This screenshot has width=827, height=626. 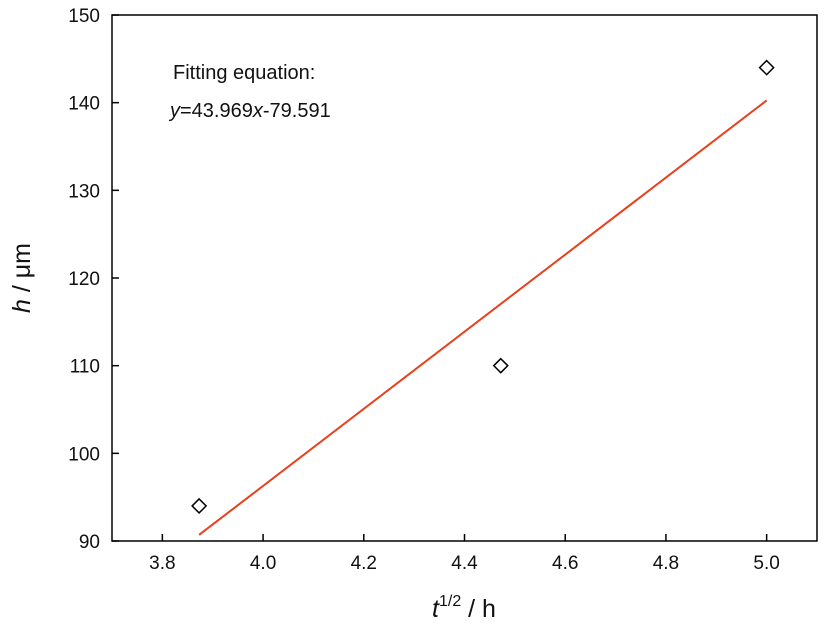 What do you see at coordinates (258, 111) in the screenshot?
I see `equation-x-var: x` at bounding box center [258, 111].